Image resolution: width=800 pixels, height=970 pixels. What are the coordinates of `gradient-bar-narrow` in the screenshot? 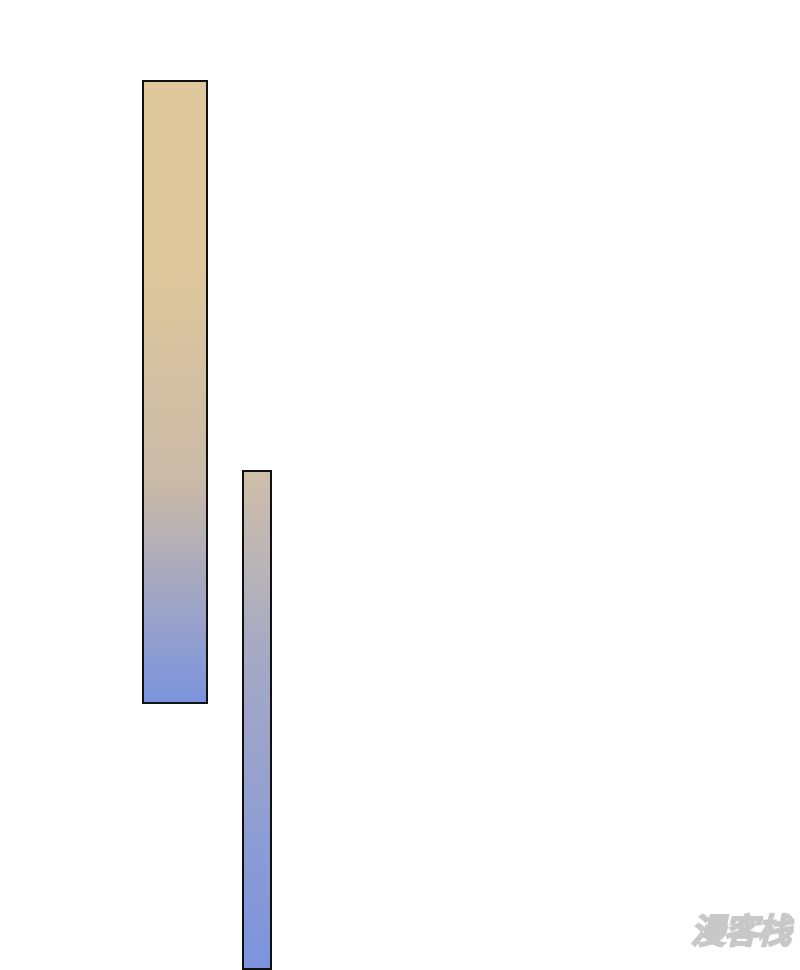 It's located at (257, 720).